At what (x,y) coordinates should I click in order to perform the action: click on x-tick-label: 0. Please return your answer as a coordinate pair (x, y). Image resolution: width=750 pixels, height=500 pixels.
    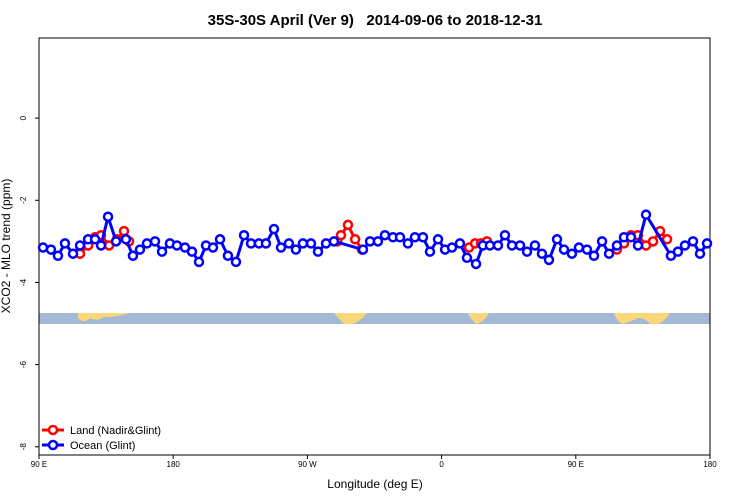
    Looking at the image, I should click on (441, 464).